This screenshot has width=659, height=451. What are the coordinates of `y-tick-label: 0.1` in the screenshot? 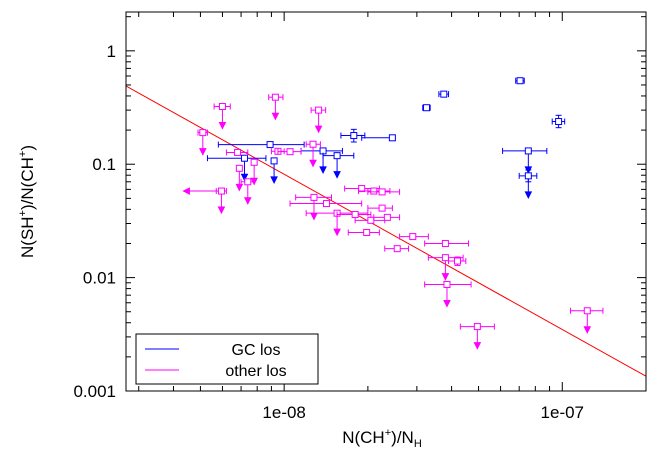 It's located at (104, 164).